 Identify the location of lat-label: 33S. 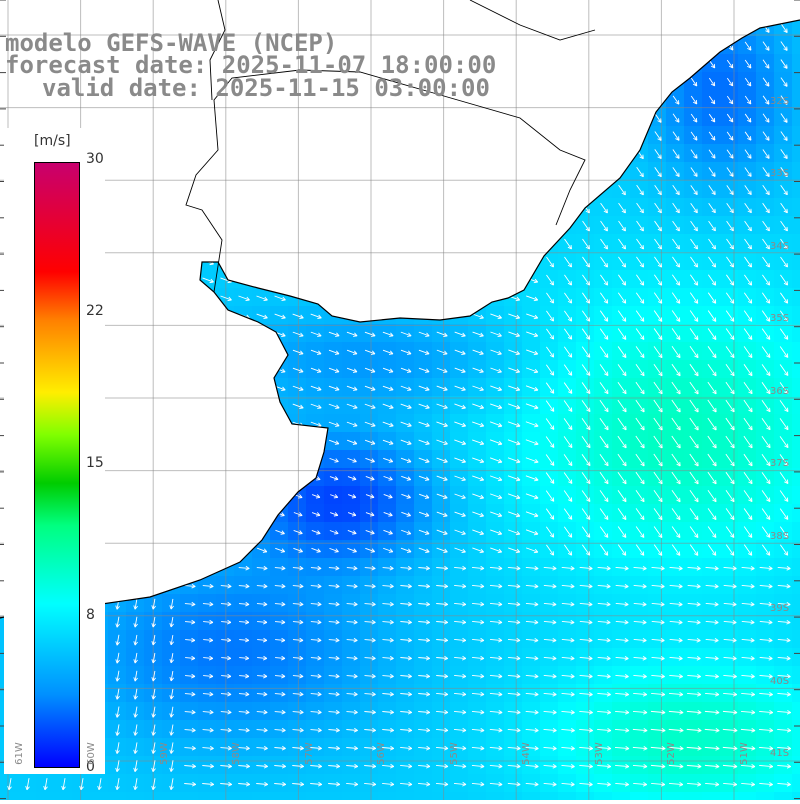
(779, 173).